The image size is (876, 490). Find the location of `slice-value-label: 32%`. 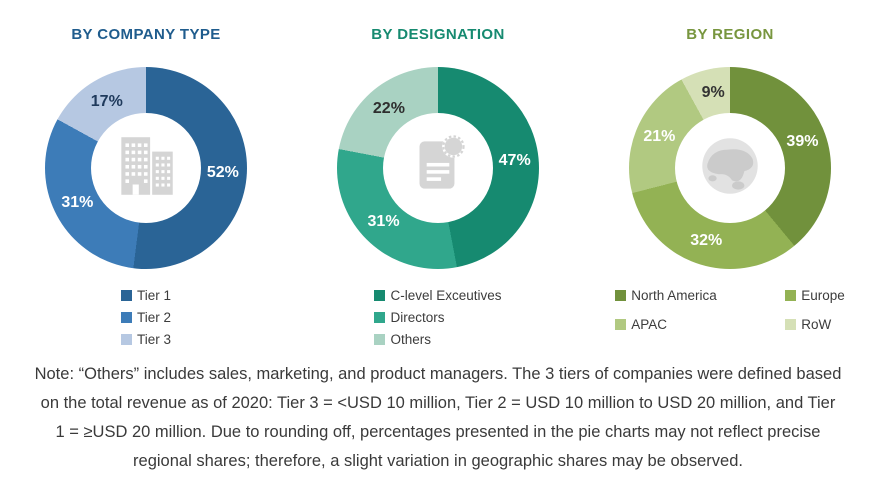

slice-value-label: 32% is located at coordinates (706, 241).